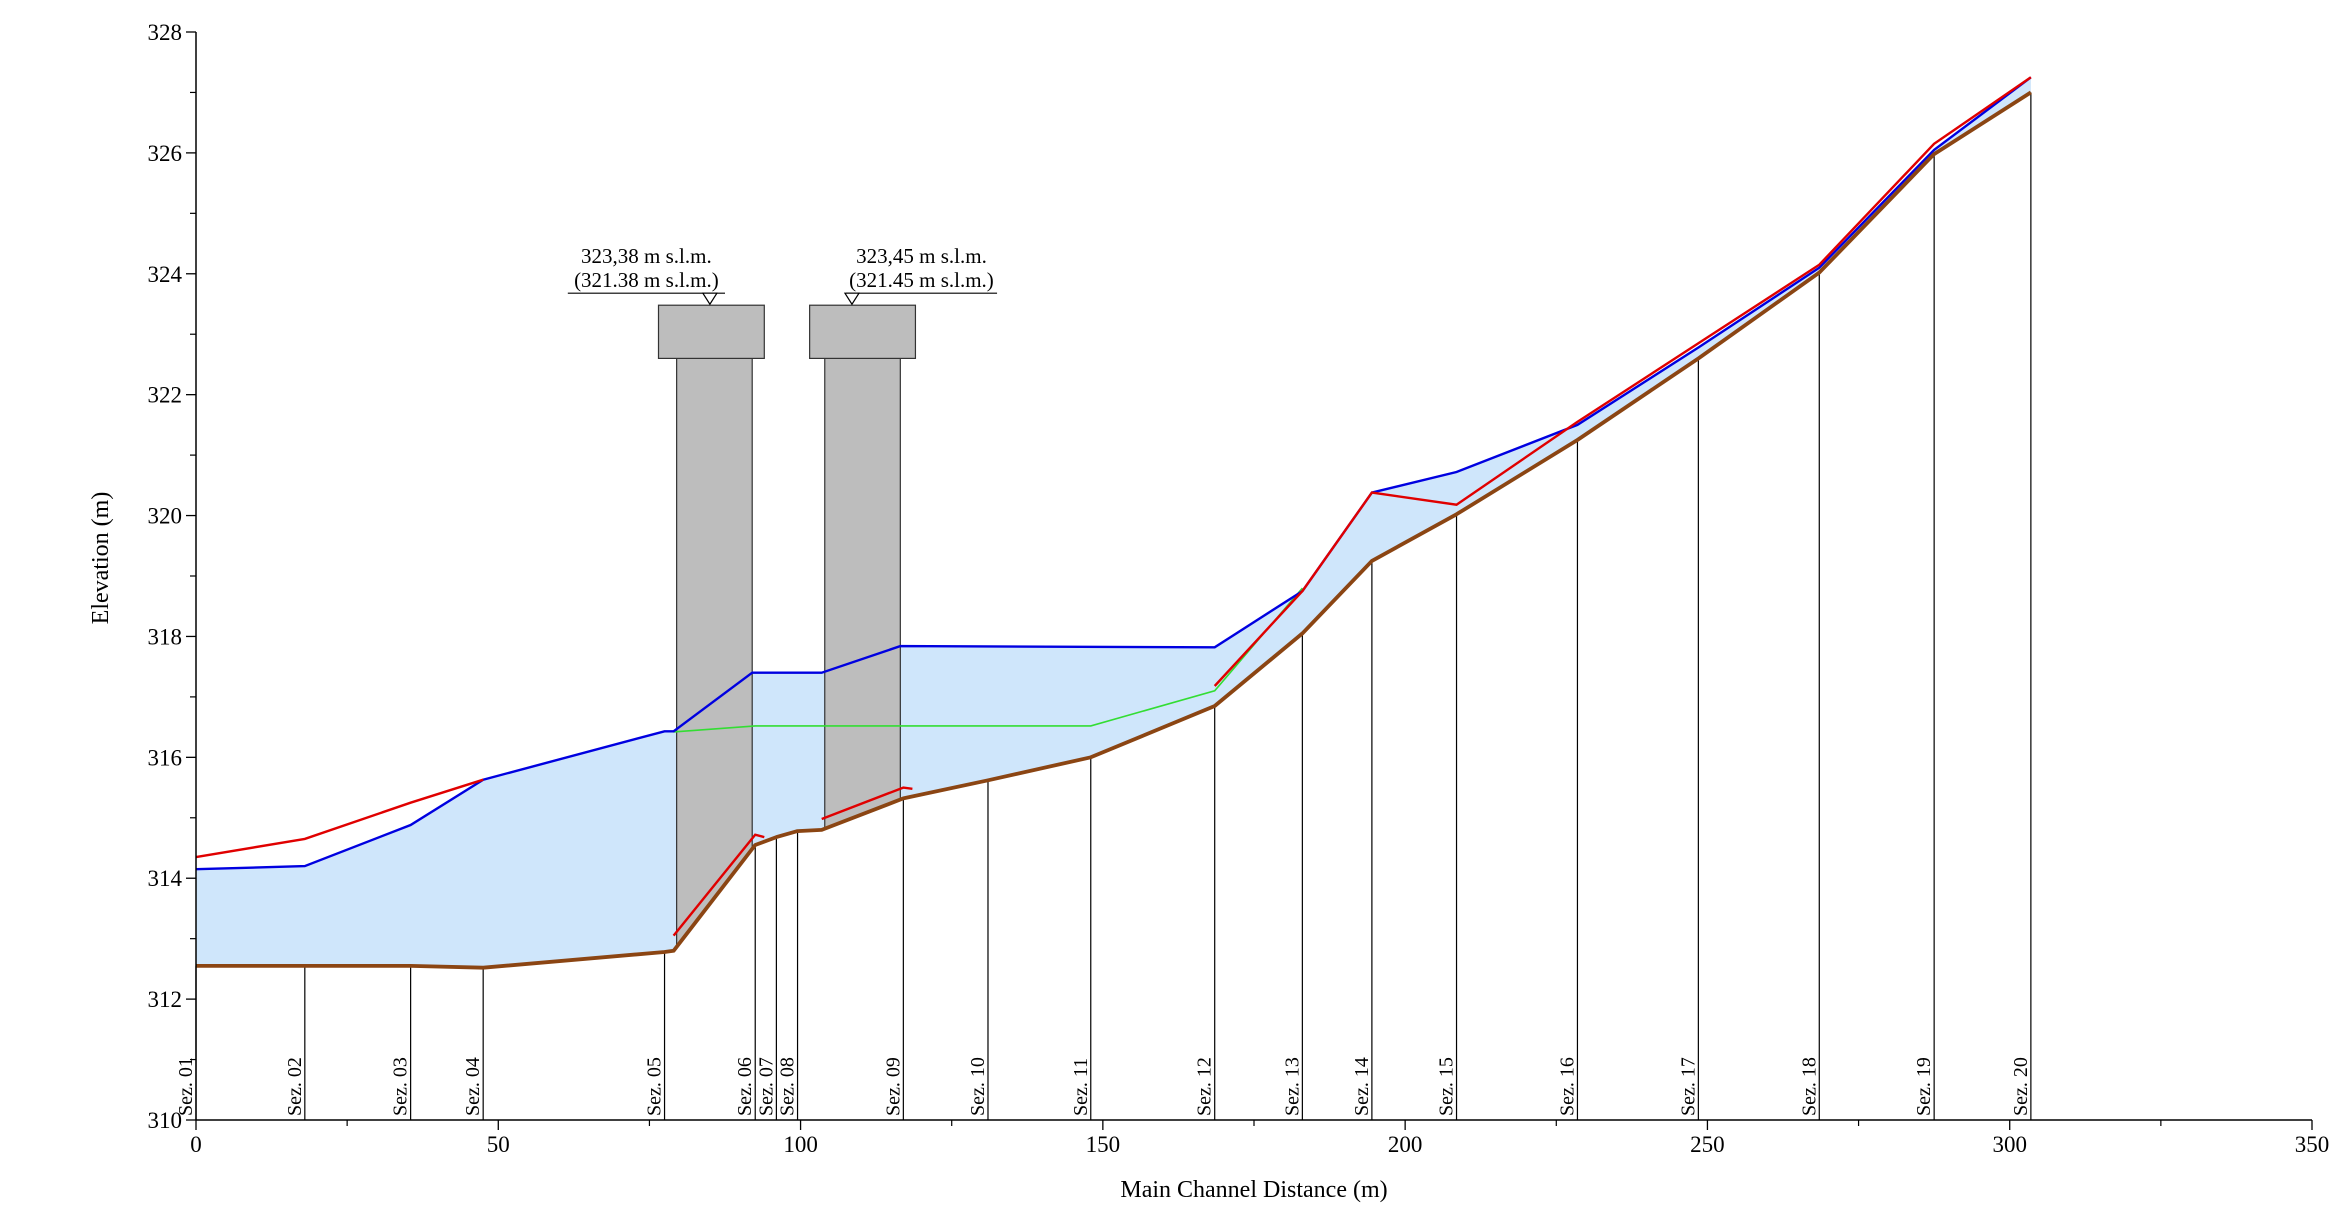 Image resolution: width=2341 pixels, height=1222 pixels. Describe the element at coordinates (1809, 1086) in the screenshot. I see `section-label-18: Sez. 18` at that location.